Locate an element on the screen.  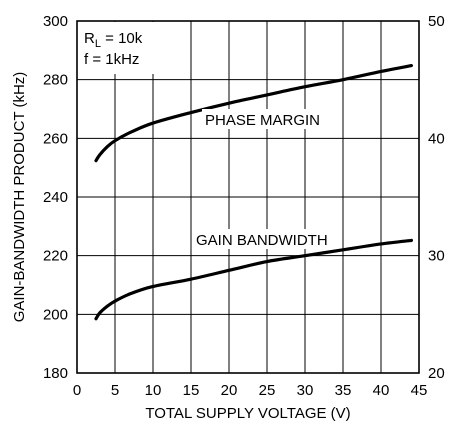
y-tick-label-left: 180 is located at coordinates (55, 373).